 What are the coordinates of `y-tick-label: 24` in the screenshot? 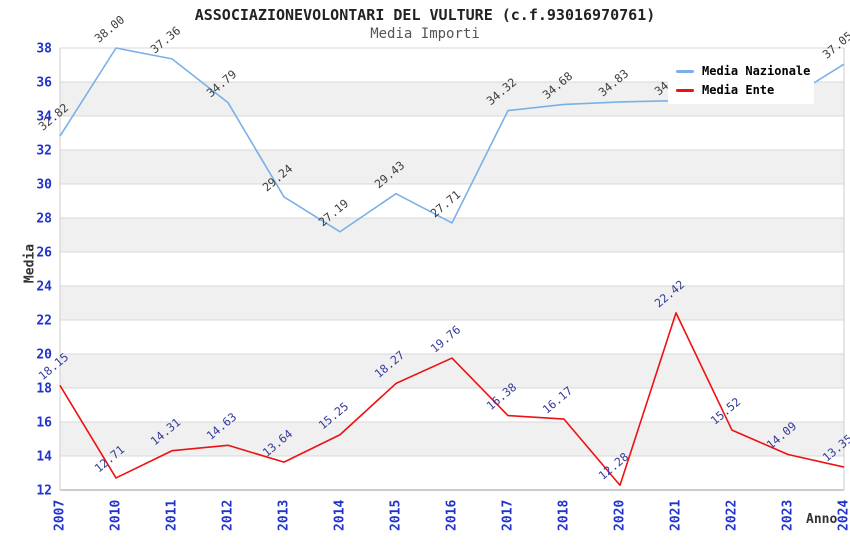 It's located at (44, 287).